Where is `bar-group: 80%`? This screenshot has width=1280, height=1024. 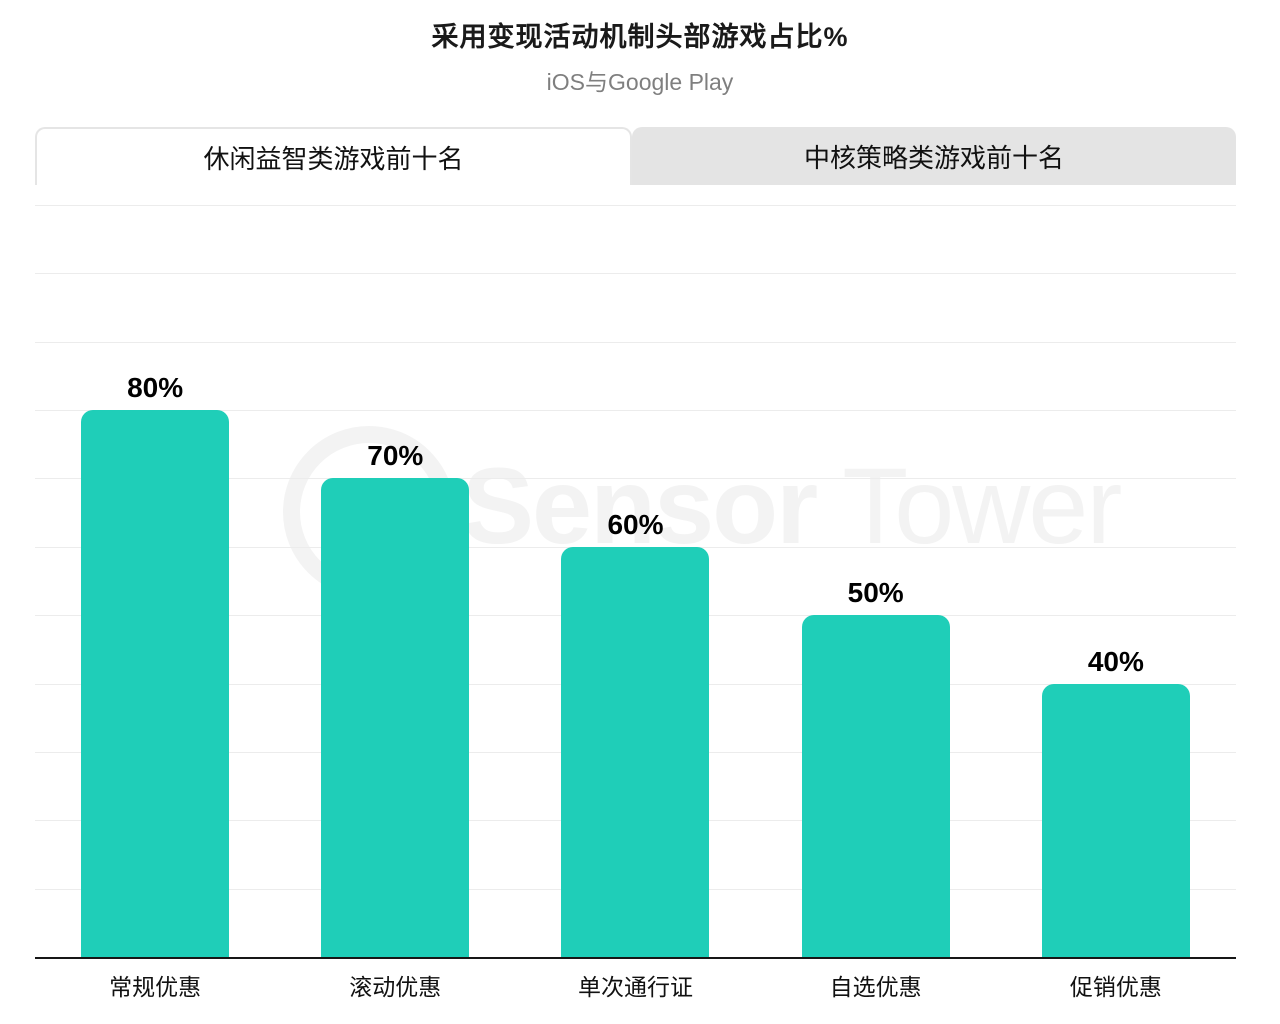 bar-group: 80% is located at coordinates (155, 581).